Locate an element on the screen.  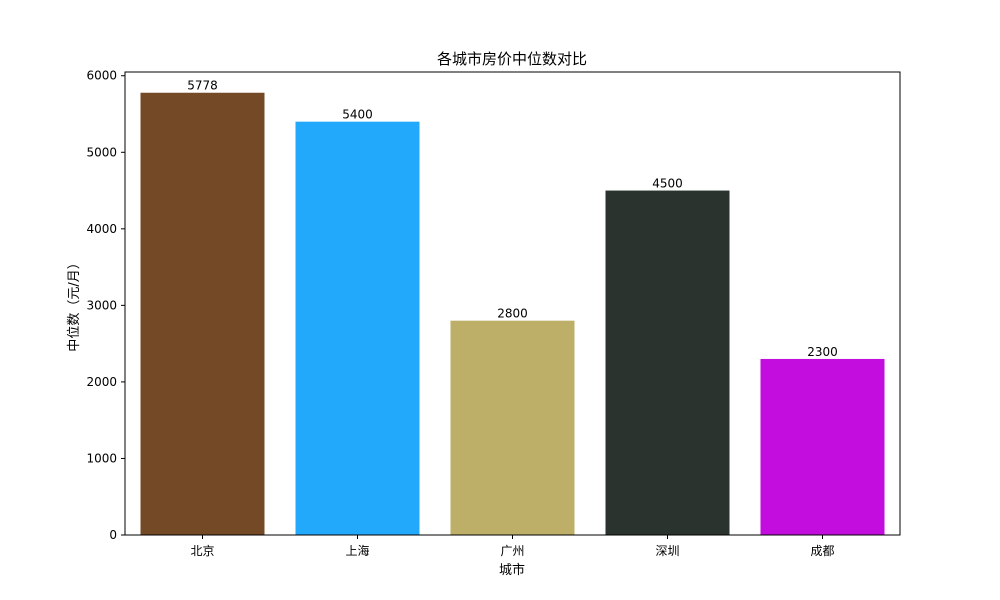
y-axis-label: 中位数（元/月） is located at coordinates (74, 303).